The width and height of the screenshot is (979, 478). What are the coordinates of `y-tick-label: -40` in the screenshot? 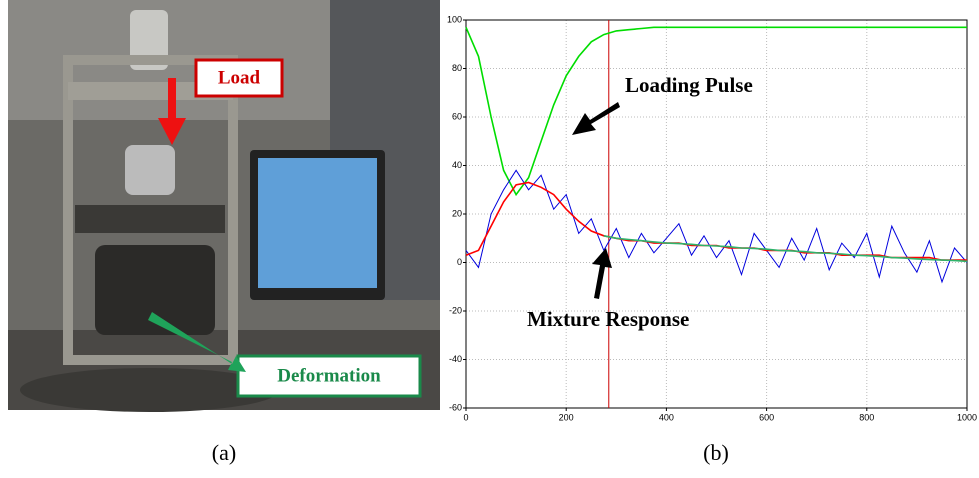 It's located at (455, 359).